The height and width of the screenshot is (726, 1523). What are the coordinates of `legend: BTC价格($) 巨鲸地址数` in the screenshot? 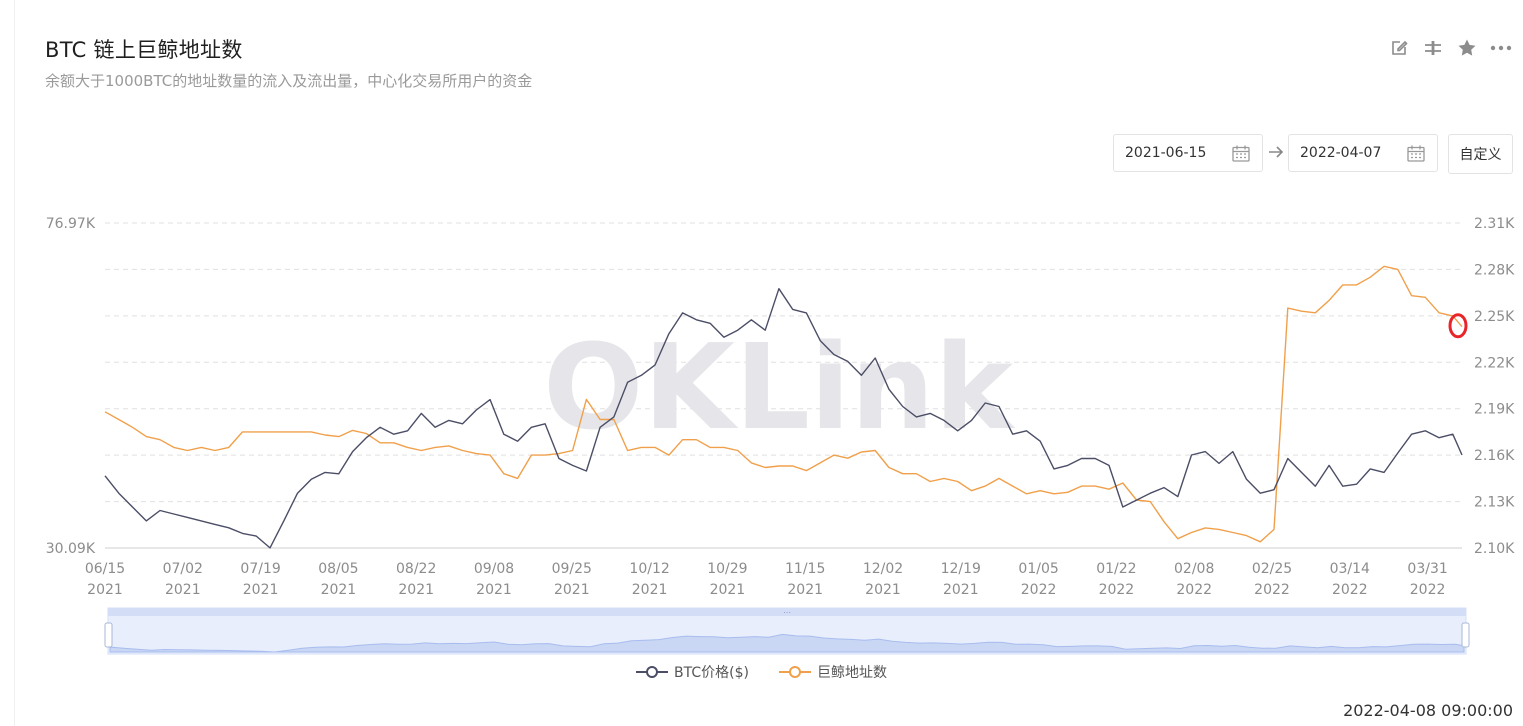 It's located at (761, 672).